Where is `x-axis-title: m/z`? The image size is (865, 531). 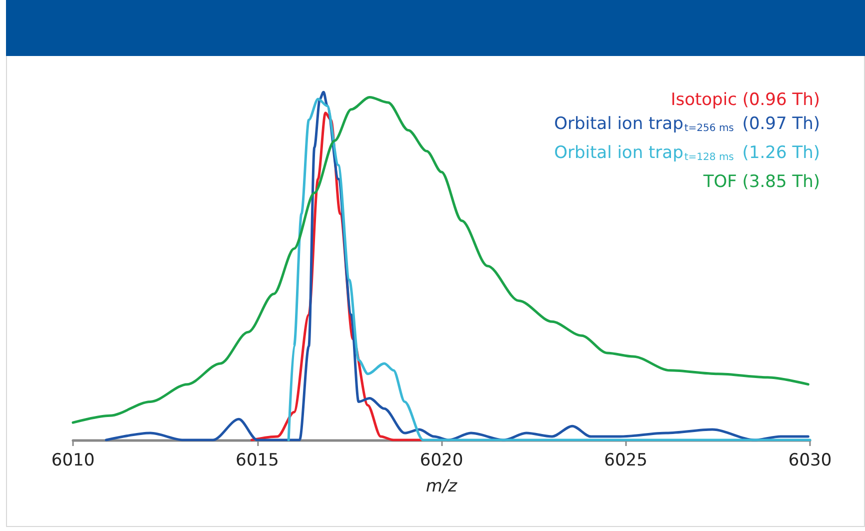
x-axis-title: m/z is located at coordinates (442, 486).